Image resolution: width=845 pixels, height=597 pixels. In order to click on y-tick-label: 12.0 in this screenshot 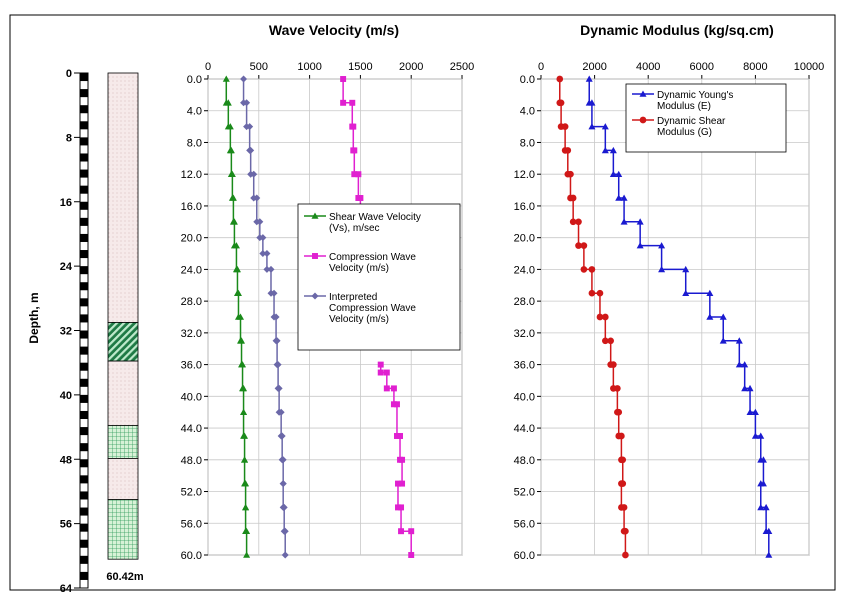, I will do `click(191, 175)`.